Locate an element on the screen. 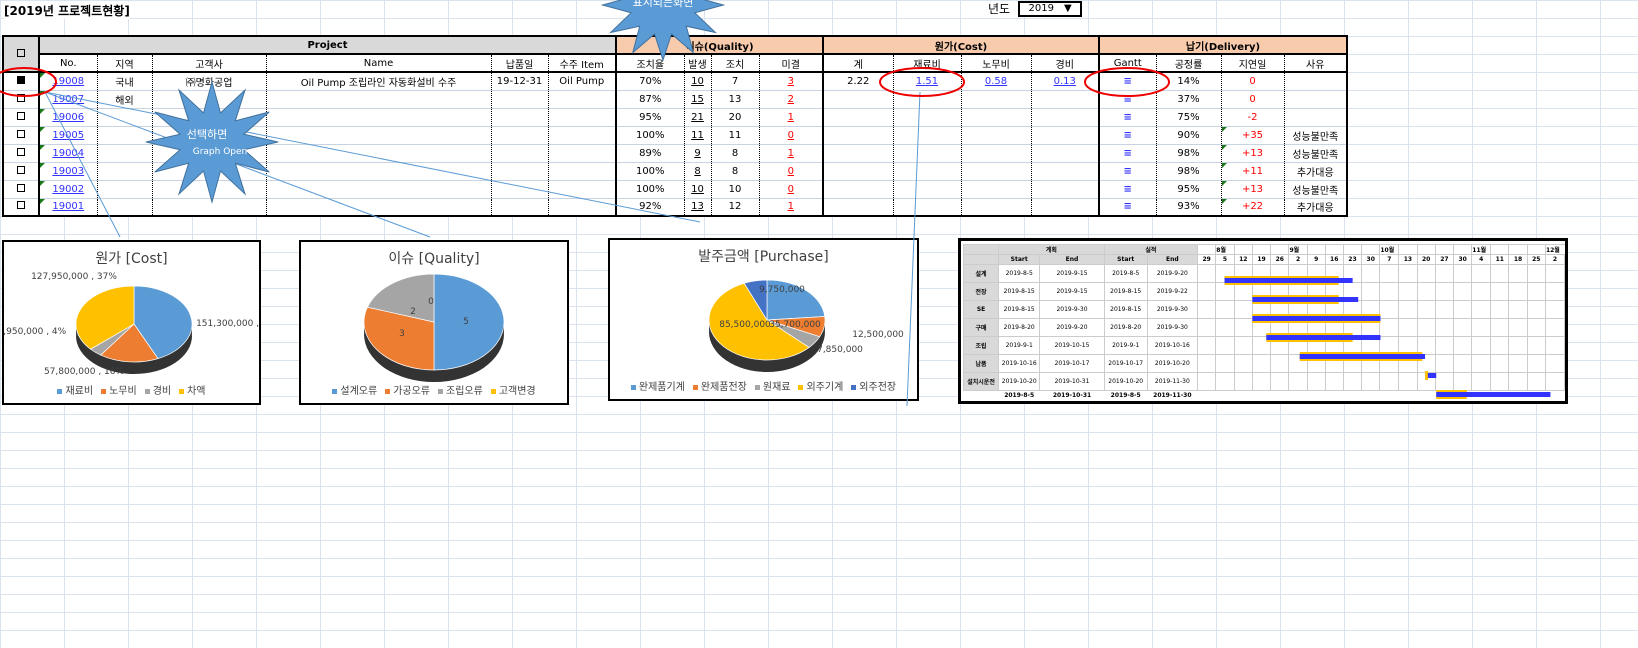  occur-cell: 8 is located at coordinates (698, 171).